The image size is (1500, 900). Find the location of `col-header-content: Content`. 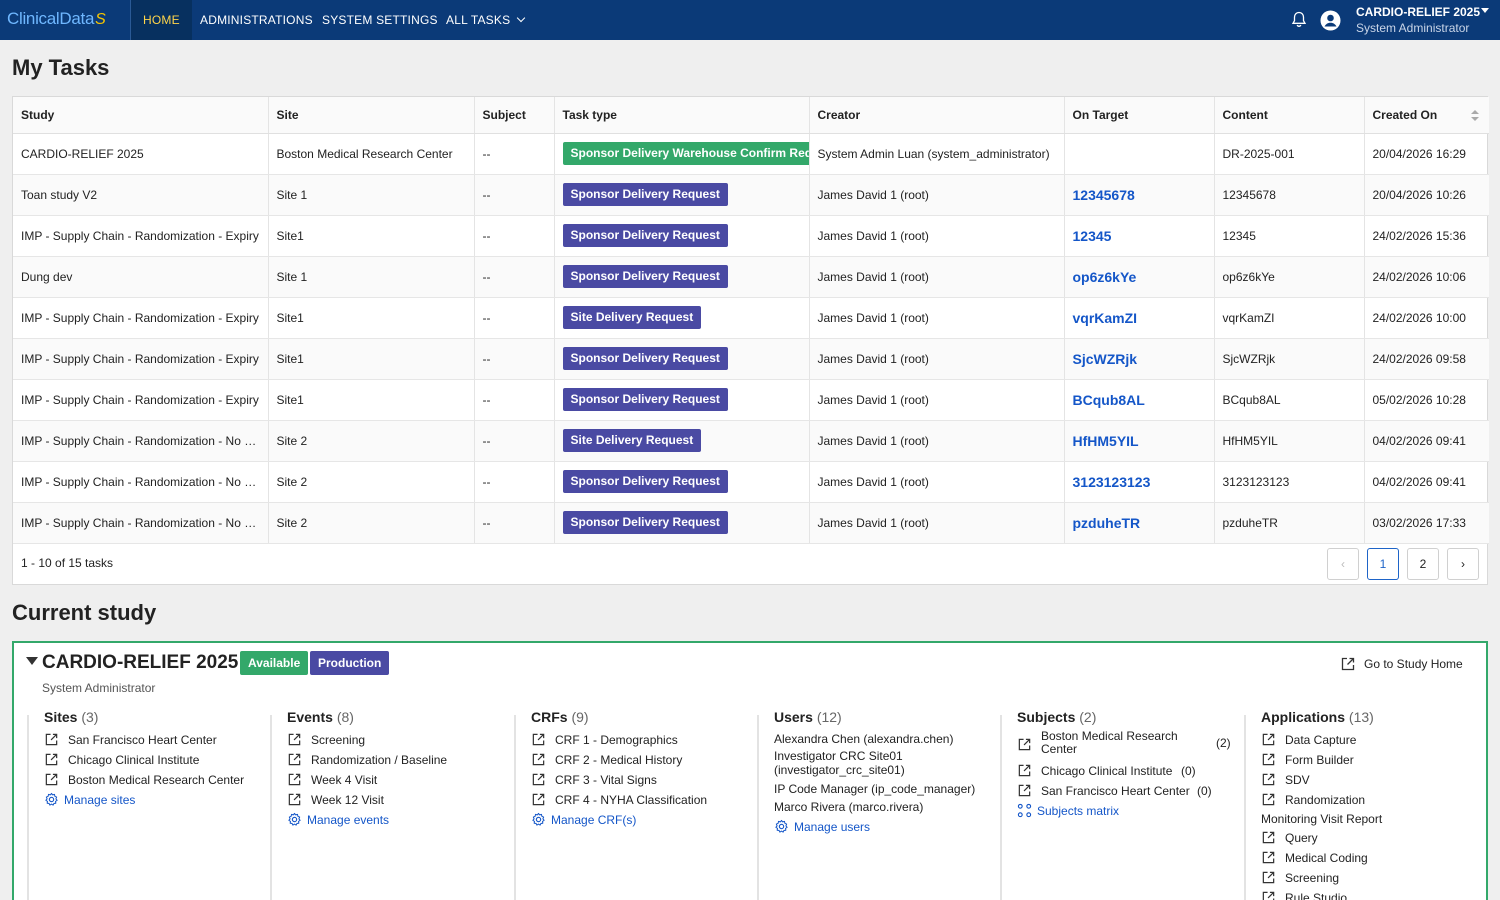

col-header-content: Content is located at coordinates (1289, 115).